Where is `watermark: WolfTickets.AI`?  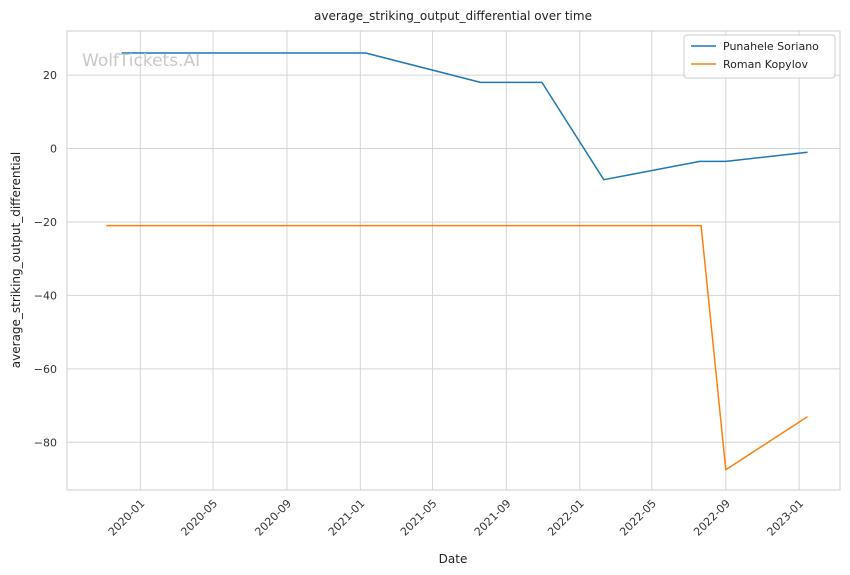 watermark: WolfTickets.AI is located at coordinates (141, 61).